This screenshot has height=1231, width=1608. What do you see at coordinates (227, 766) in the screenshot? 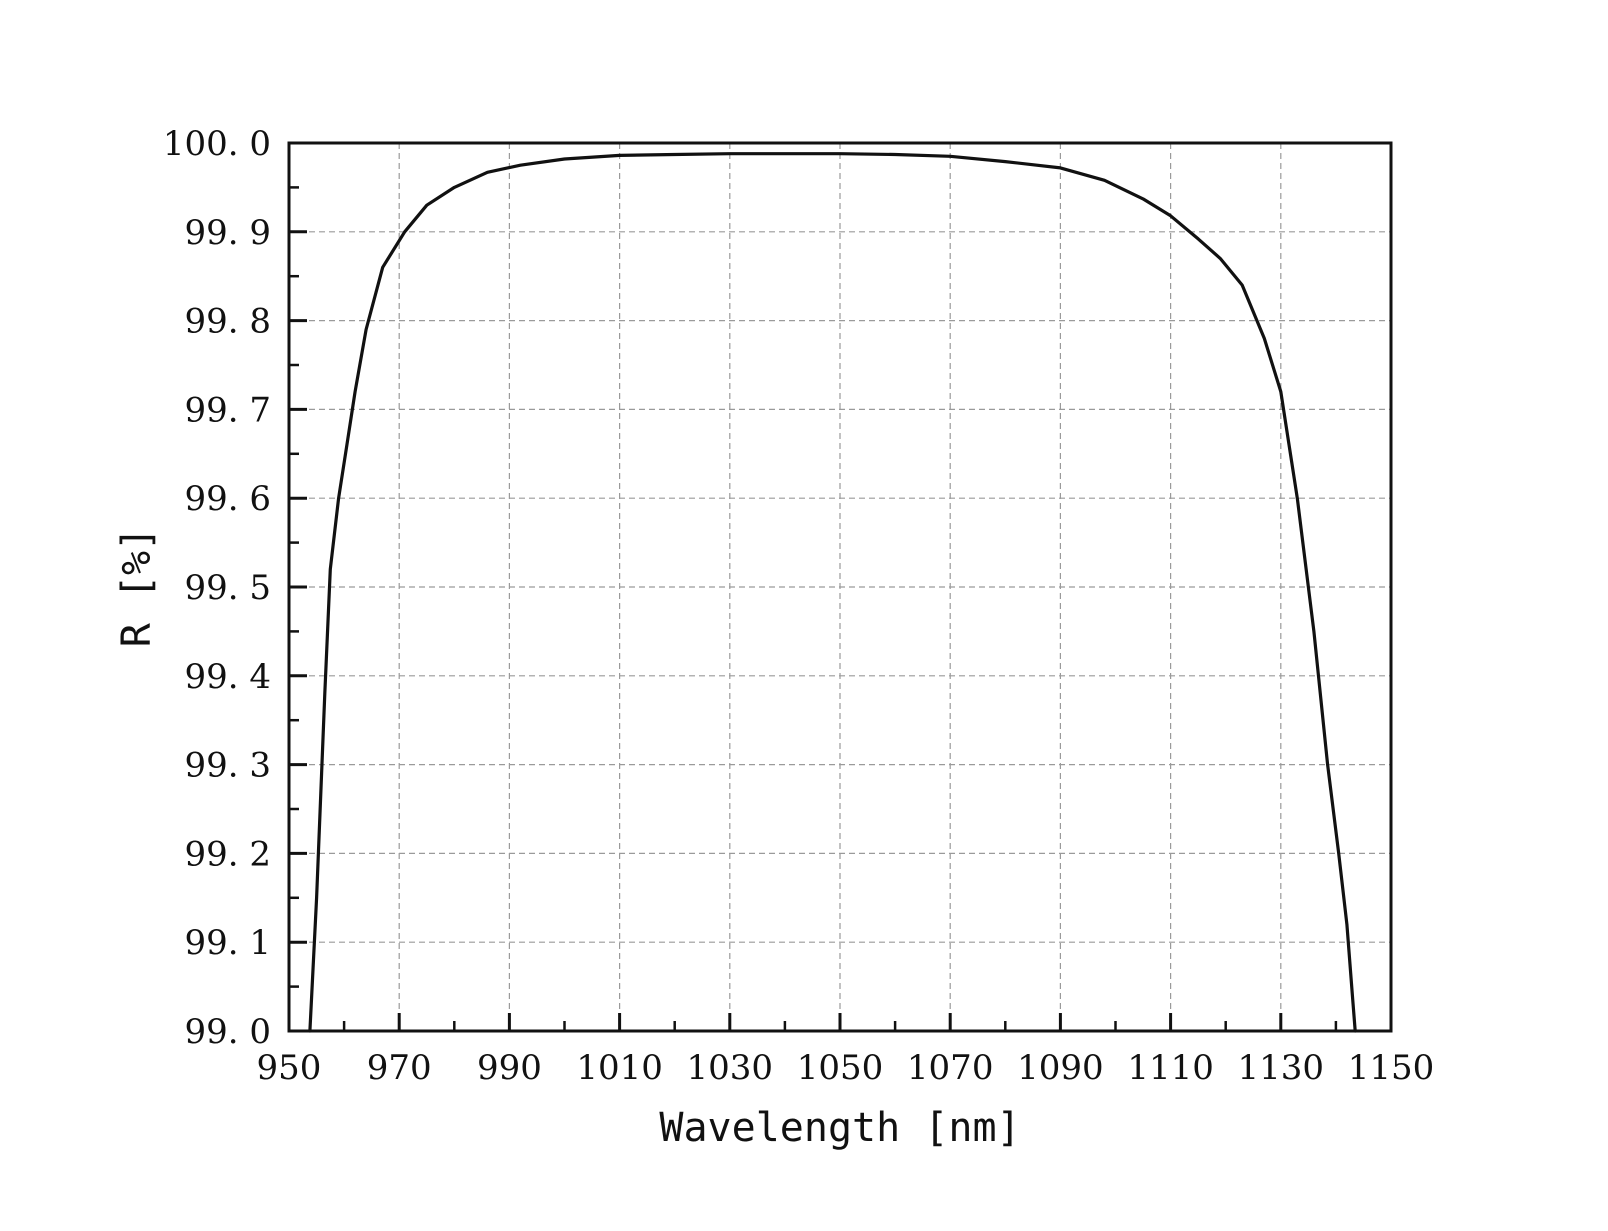
I see `y-tick-label: 99. 3` at bounding box center [227, 766].